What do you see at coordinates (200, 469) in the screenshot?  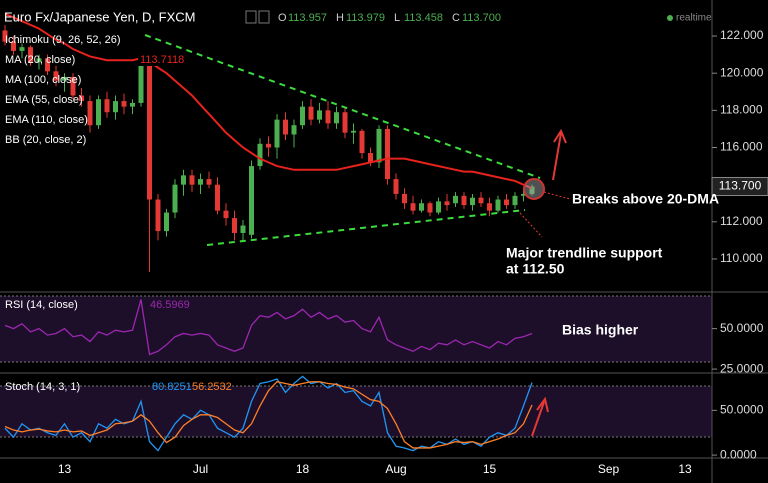 I see `x-tick-label: Jul` at bounding box center [200, 469].